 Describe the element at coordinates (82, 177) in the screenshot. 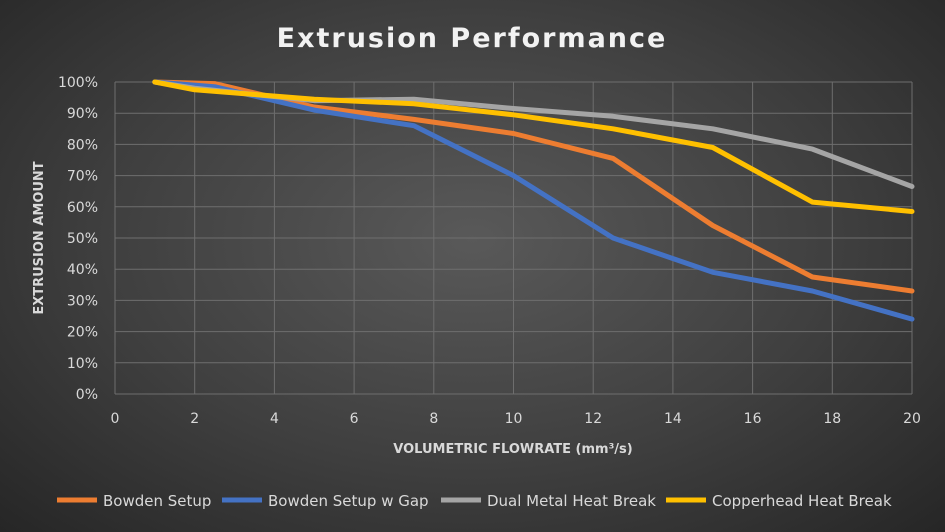

I see `y-tick-label: 70%` at that location.